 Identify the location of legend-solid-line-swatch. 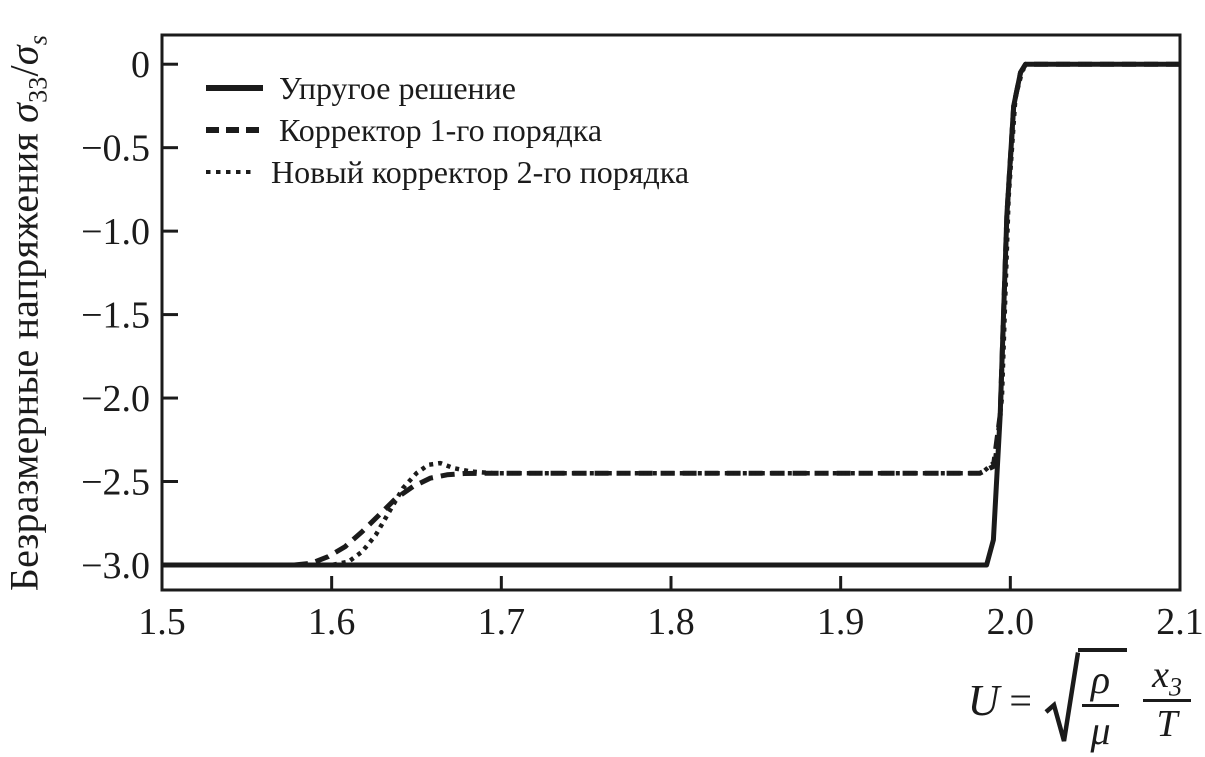
(234, 88).